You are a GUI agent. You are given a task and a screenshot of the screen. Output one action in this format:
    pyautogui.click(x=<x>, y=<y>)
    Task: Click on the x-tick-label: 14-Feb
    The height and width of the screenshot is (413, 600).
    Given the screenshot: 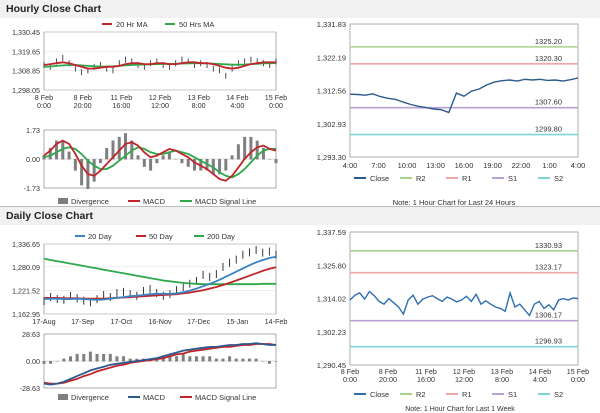 What is the action you would take?
    pyautogui.click(x=276, y=321)
    